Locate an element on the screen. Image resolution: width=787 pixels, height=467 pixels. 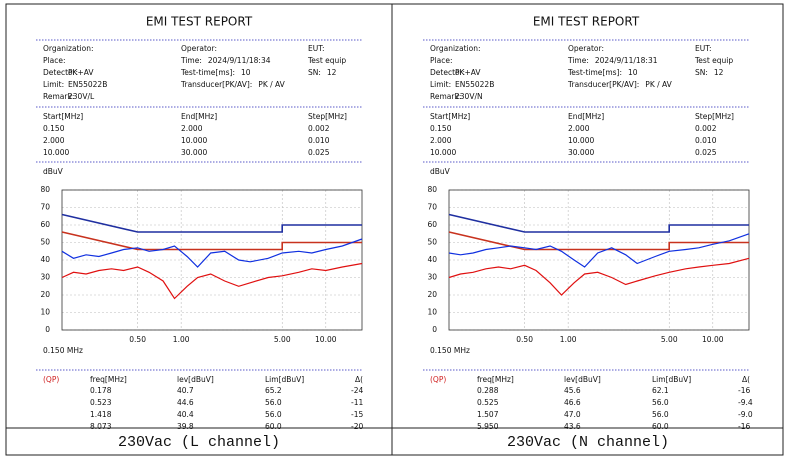
results-cell: -15 is located at coordinates (357, 414).